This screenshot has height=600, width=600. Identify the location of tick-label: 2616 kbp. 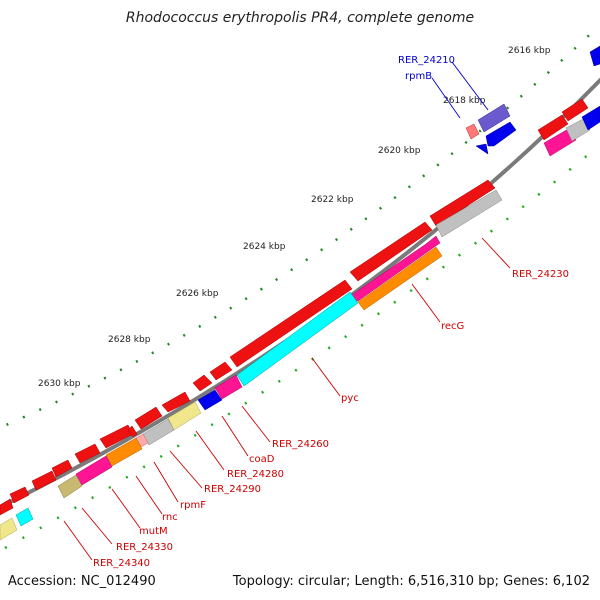
(529, 51).